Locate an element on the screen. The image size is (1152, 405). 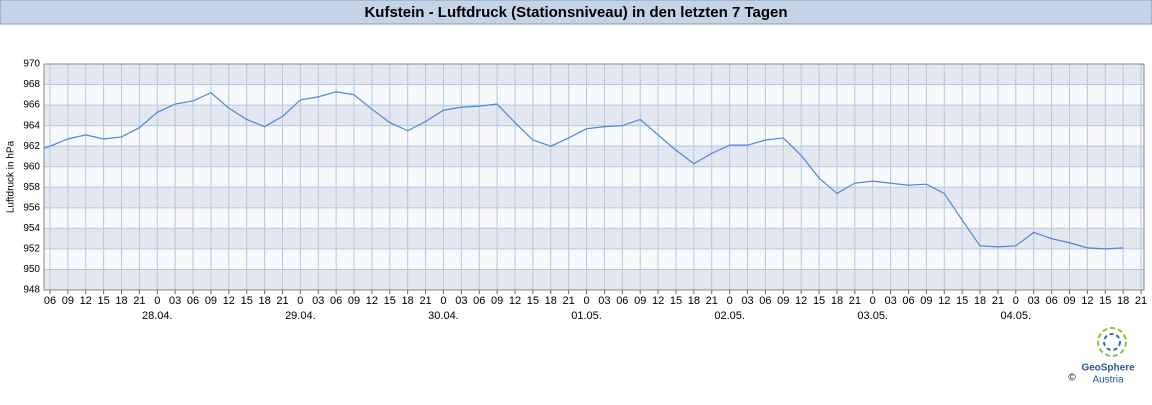
day-label: 03.05. is located at coordinates (872, 316).